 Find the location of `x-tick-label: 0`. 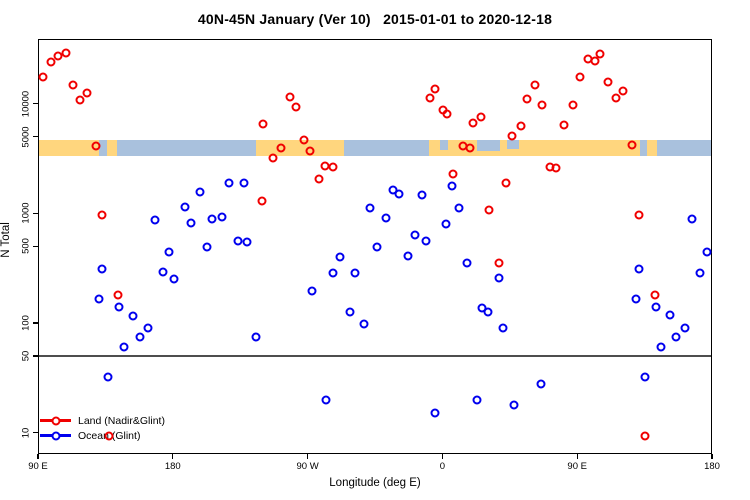

x-tick-label: 0 is located at coordinates (442, 466).